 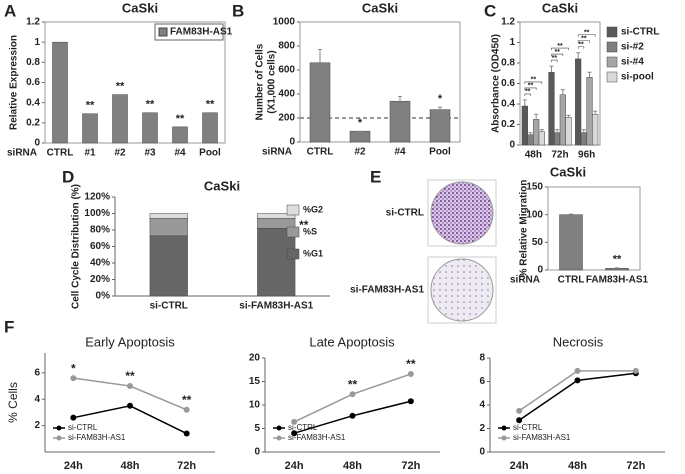 What do you see at coordinates (578, 341) in the screenshot?
I see `chart-title: Necrosis` at bounding box center [578, 341].